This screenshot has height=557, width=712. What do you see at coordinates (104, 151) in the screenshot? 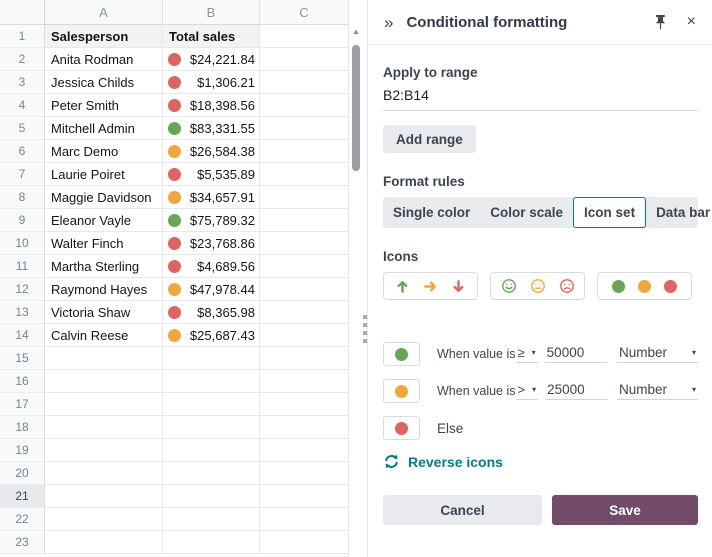
I see `cell-salesperson: Marc Demo` at bounding box center [104, 151].